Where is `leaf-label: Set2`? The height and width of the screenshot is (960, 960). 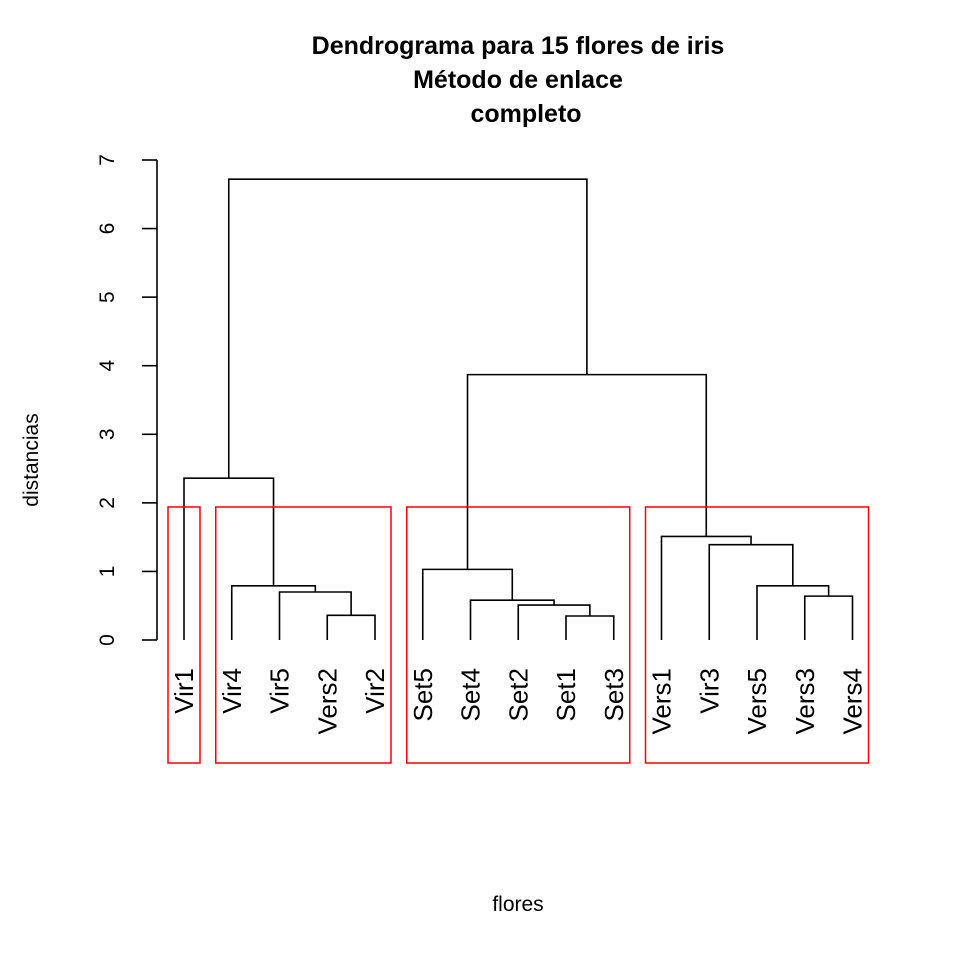
leaf-label: Set2 is located at coordinates (518, 695).